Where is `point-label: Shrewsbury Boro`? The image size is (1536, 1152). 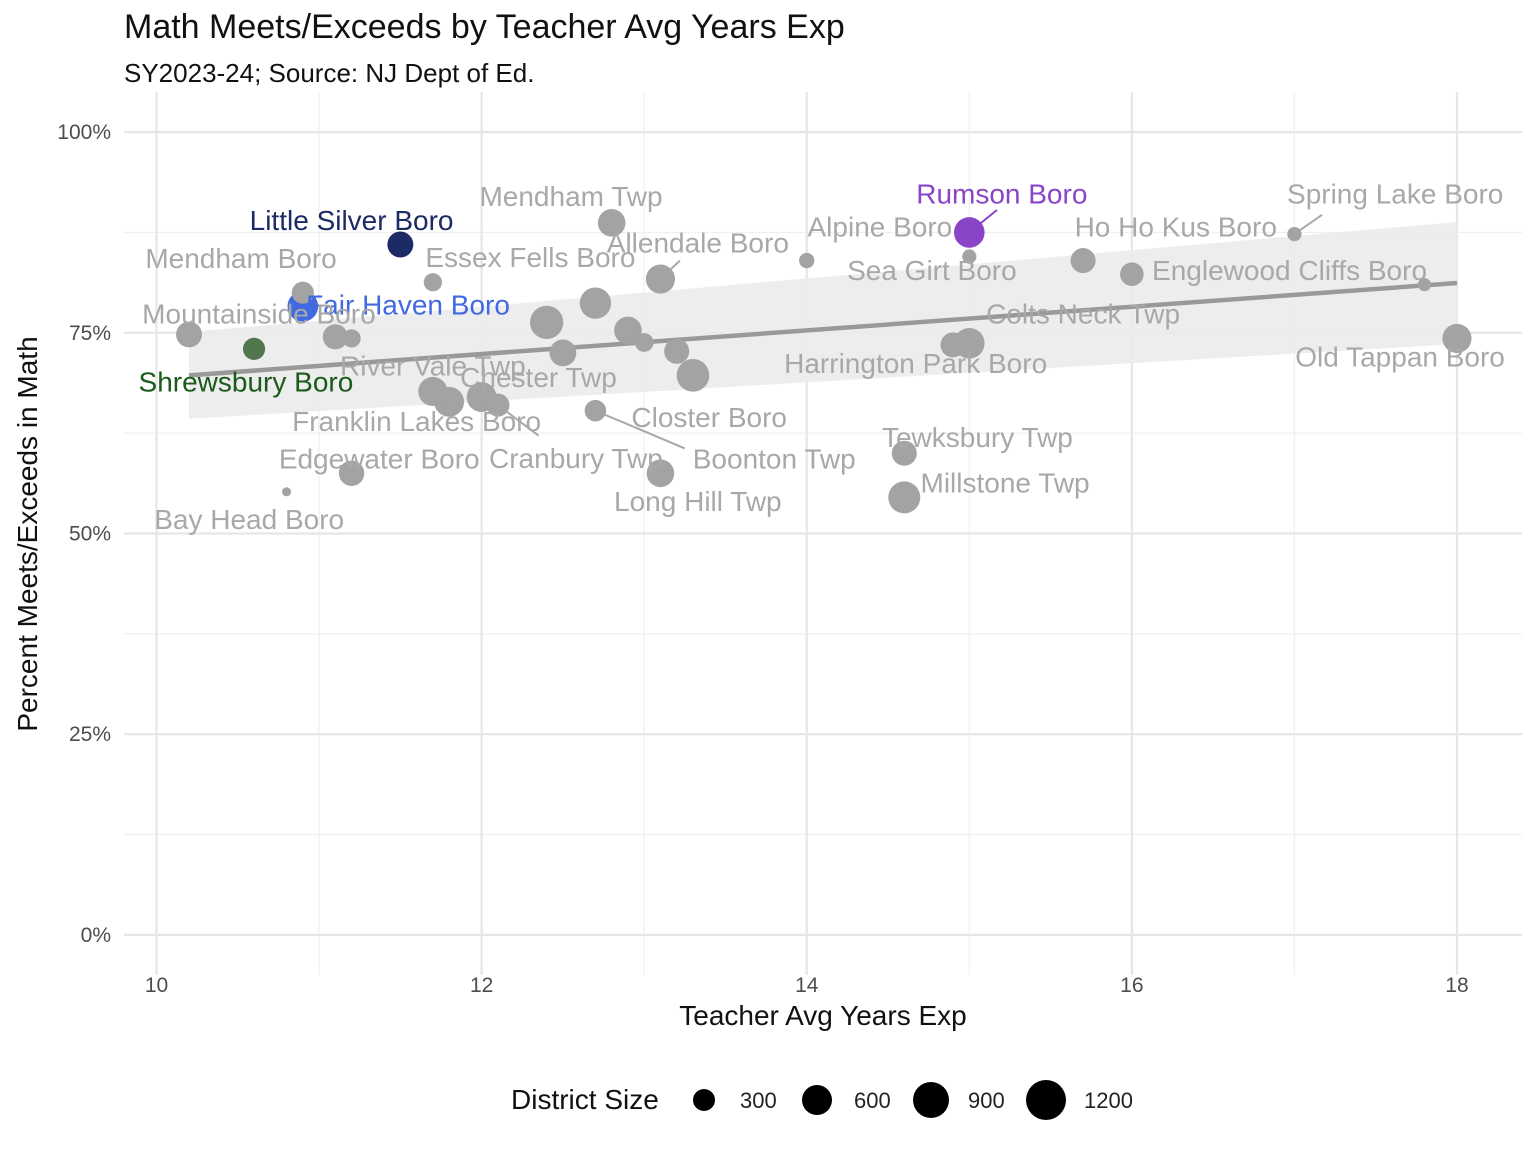 point-label: Shrewsbury Boro is located at coordinates (246, 382).